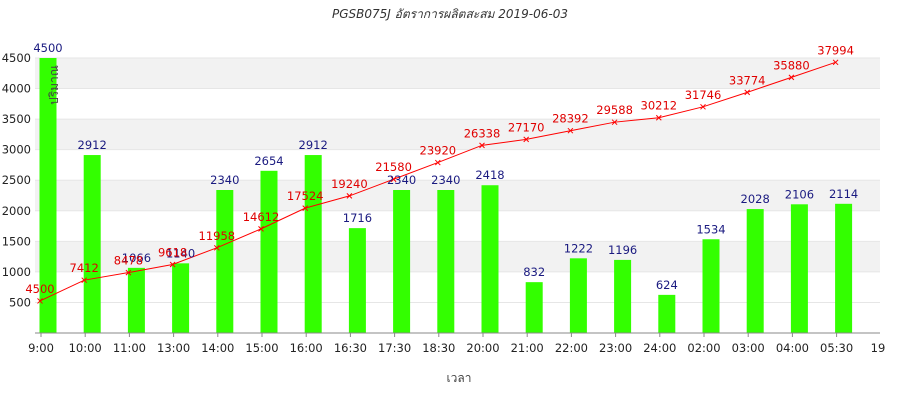 Image resolution: width=900 pixels, height=400 pixels. What do you see at coordinates (305, 196) in the screenshot?
I see `line-value-label: 17524` at bounding box center [305, 196].